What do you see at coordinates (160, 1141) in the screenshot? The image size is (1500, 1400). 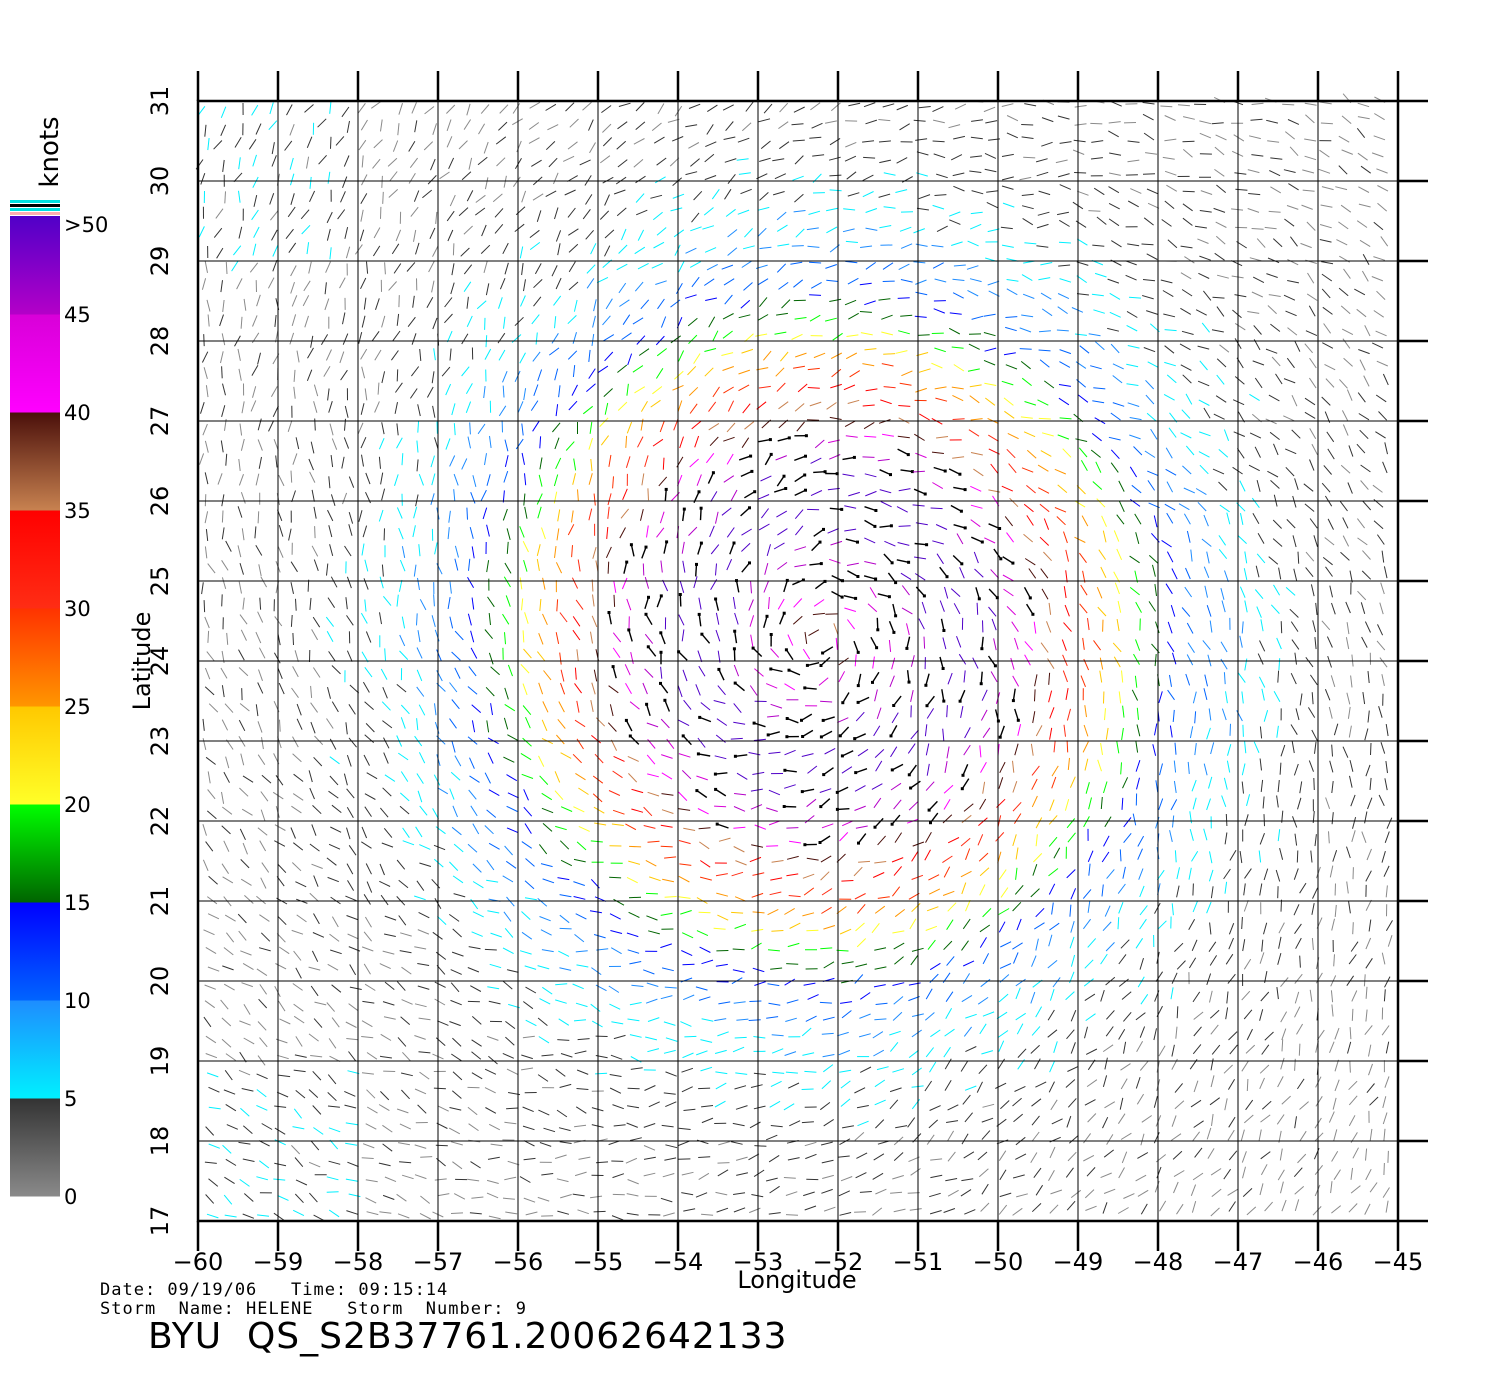 I see `latitude-tick-label: 18` at bounding box center [160, 1141].